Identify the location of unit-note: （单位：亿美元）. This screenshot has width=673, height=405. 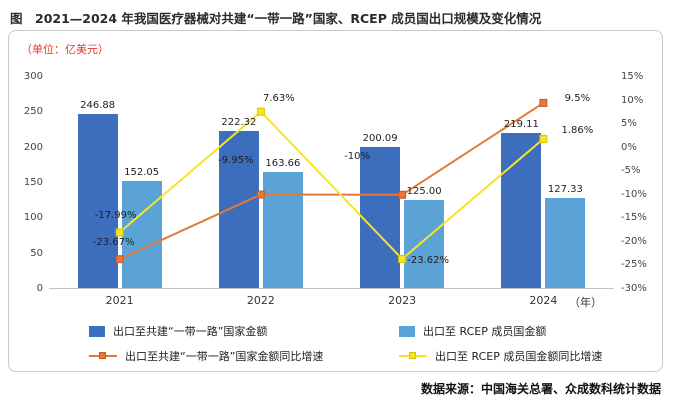
(65, 49).